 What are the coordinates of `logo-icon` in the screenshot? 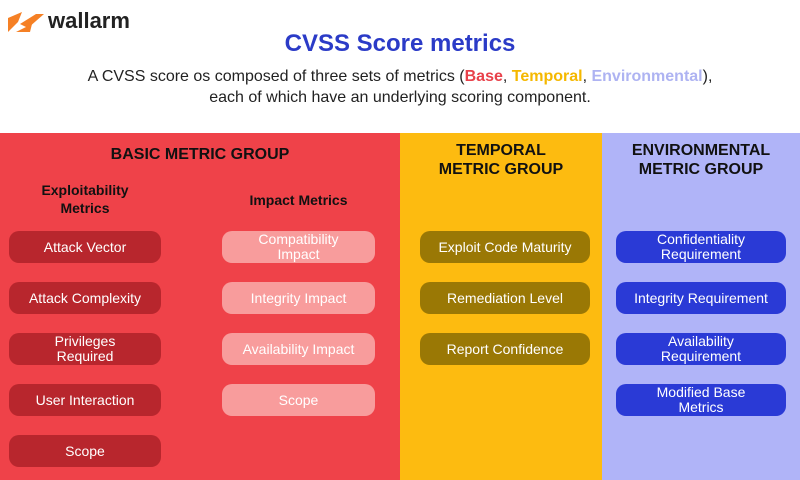 It's located at (26, 22).